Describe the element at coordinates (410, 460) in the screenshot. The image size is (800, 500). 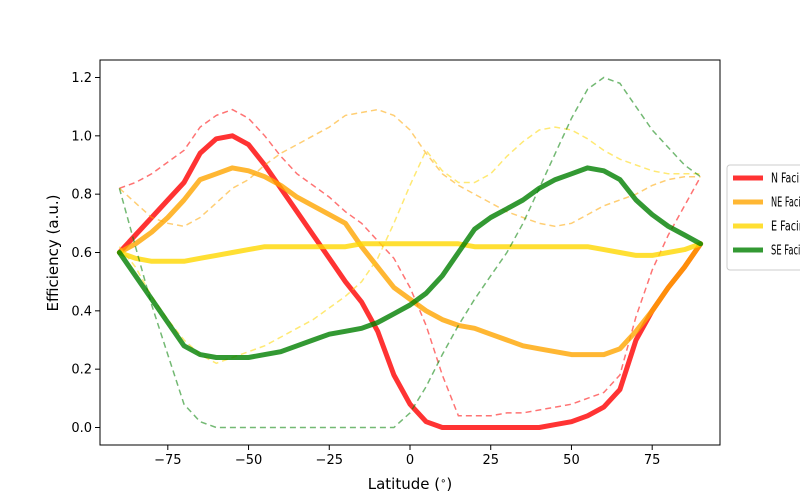
I see `x-tick-label: 0` at that location.